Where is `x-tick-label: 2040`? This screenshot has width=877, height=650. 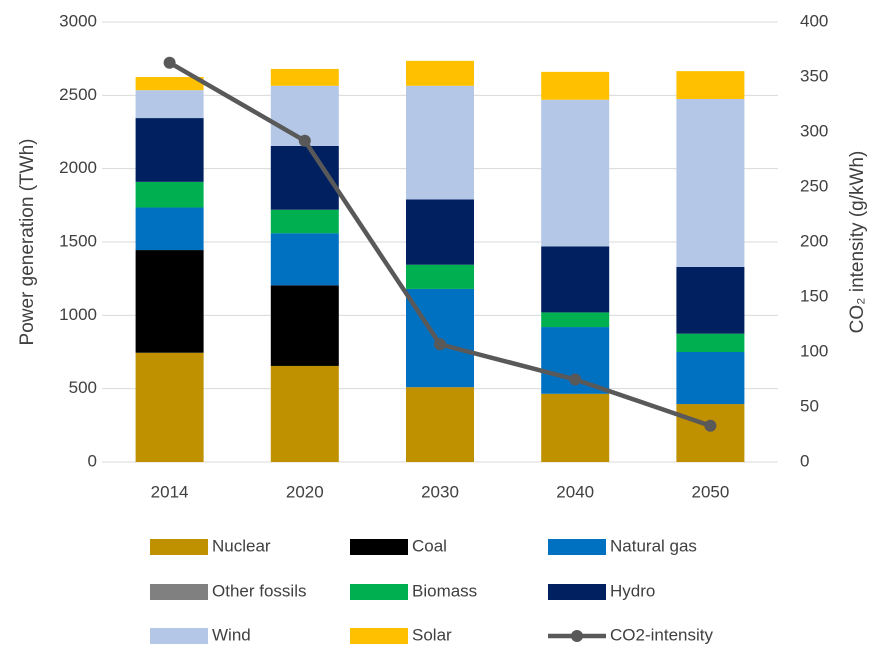
x-tick-label: 2040 is located at coordinates (575, 491).